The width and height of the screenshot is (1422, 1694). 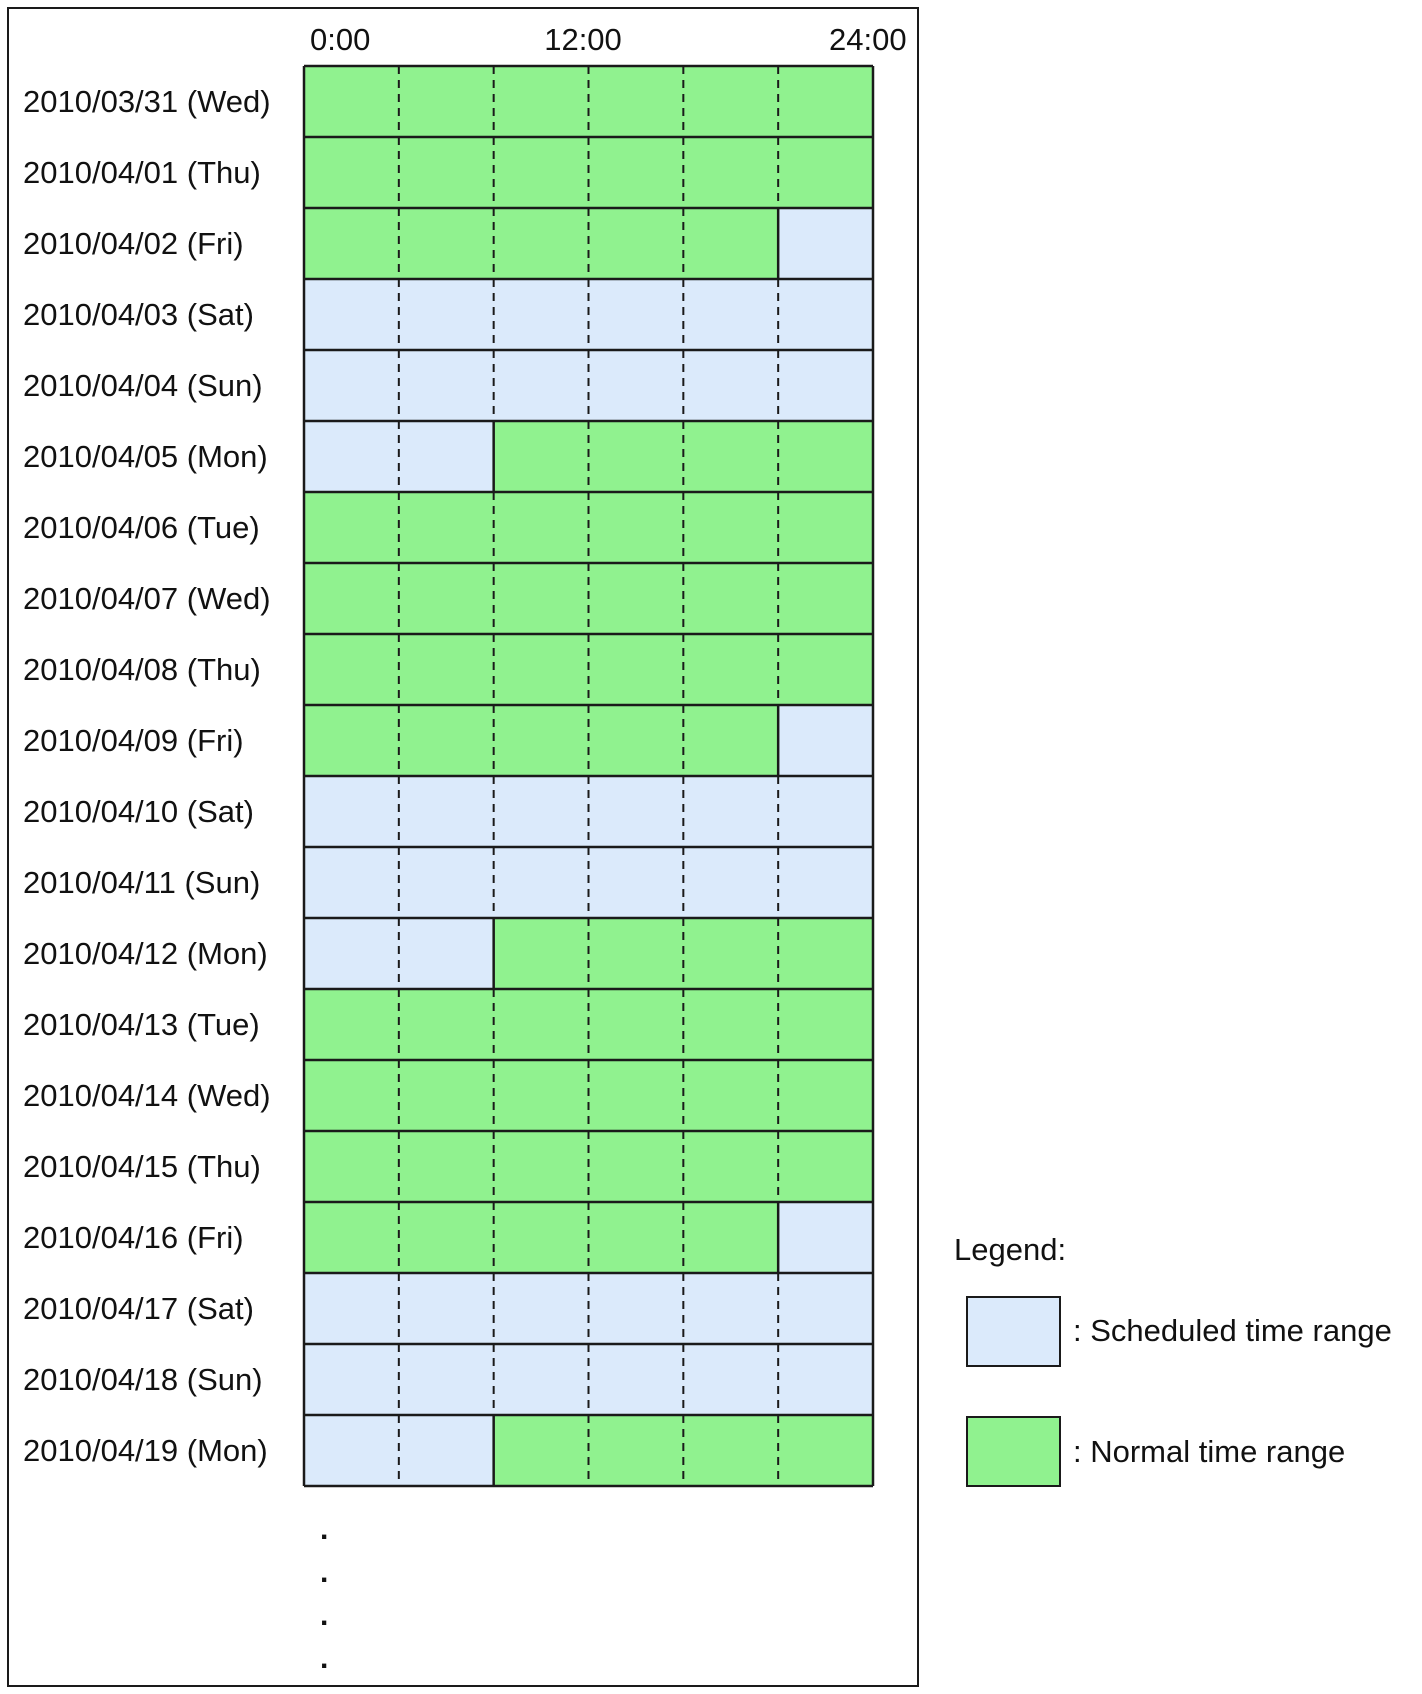 What do you see at coordinates (147, 598) in the screenshot?
I see `date-label: 2010/04/07 (Wed)` at bounding box center [147, 598].